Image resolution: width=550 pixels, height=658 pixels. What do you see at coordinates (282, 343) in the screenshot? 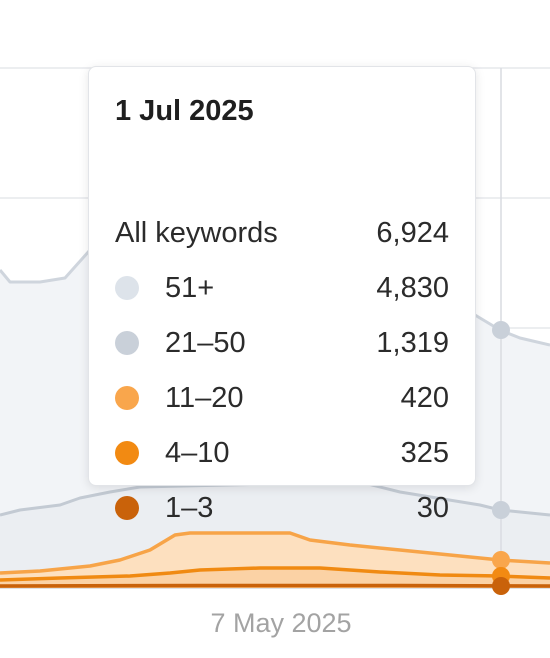
I see `tooltip-row-21-50: 21–50 1,319` at bounding box center [282, 343].